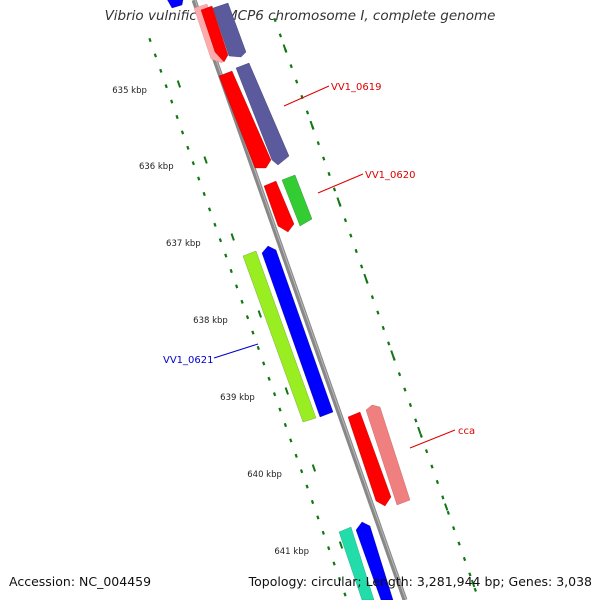  Describe the element at coordinates (264, 475) in the screenshot. I see `ruler-label: 640 kbp` at that location.